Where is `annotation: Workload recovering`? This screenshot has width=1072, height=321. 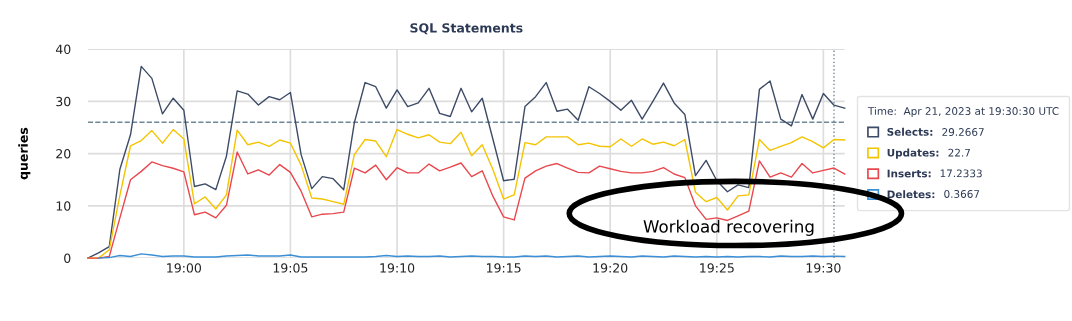
annotation: Workload recovering is located at coordinates (728, 227).